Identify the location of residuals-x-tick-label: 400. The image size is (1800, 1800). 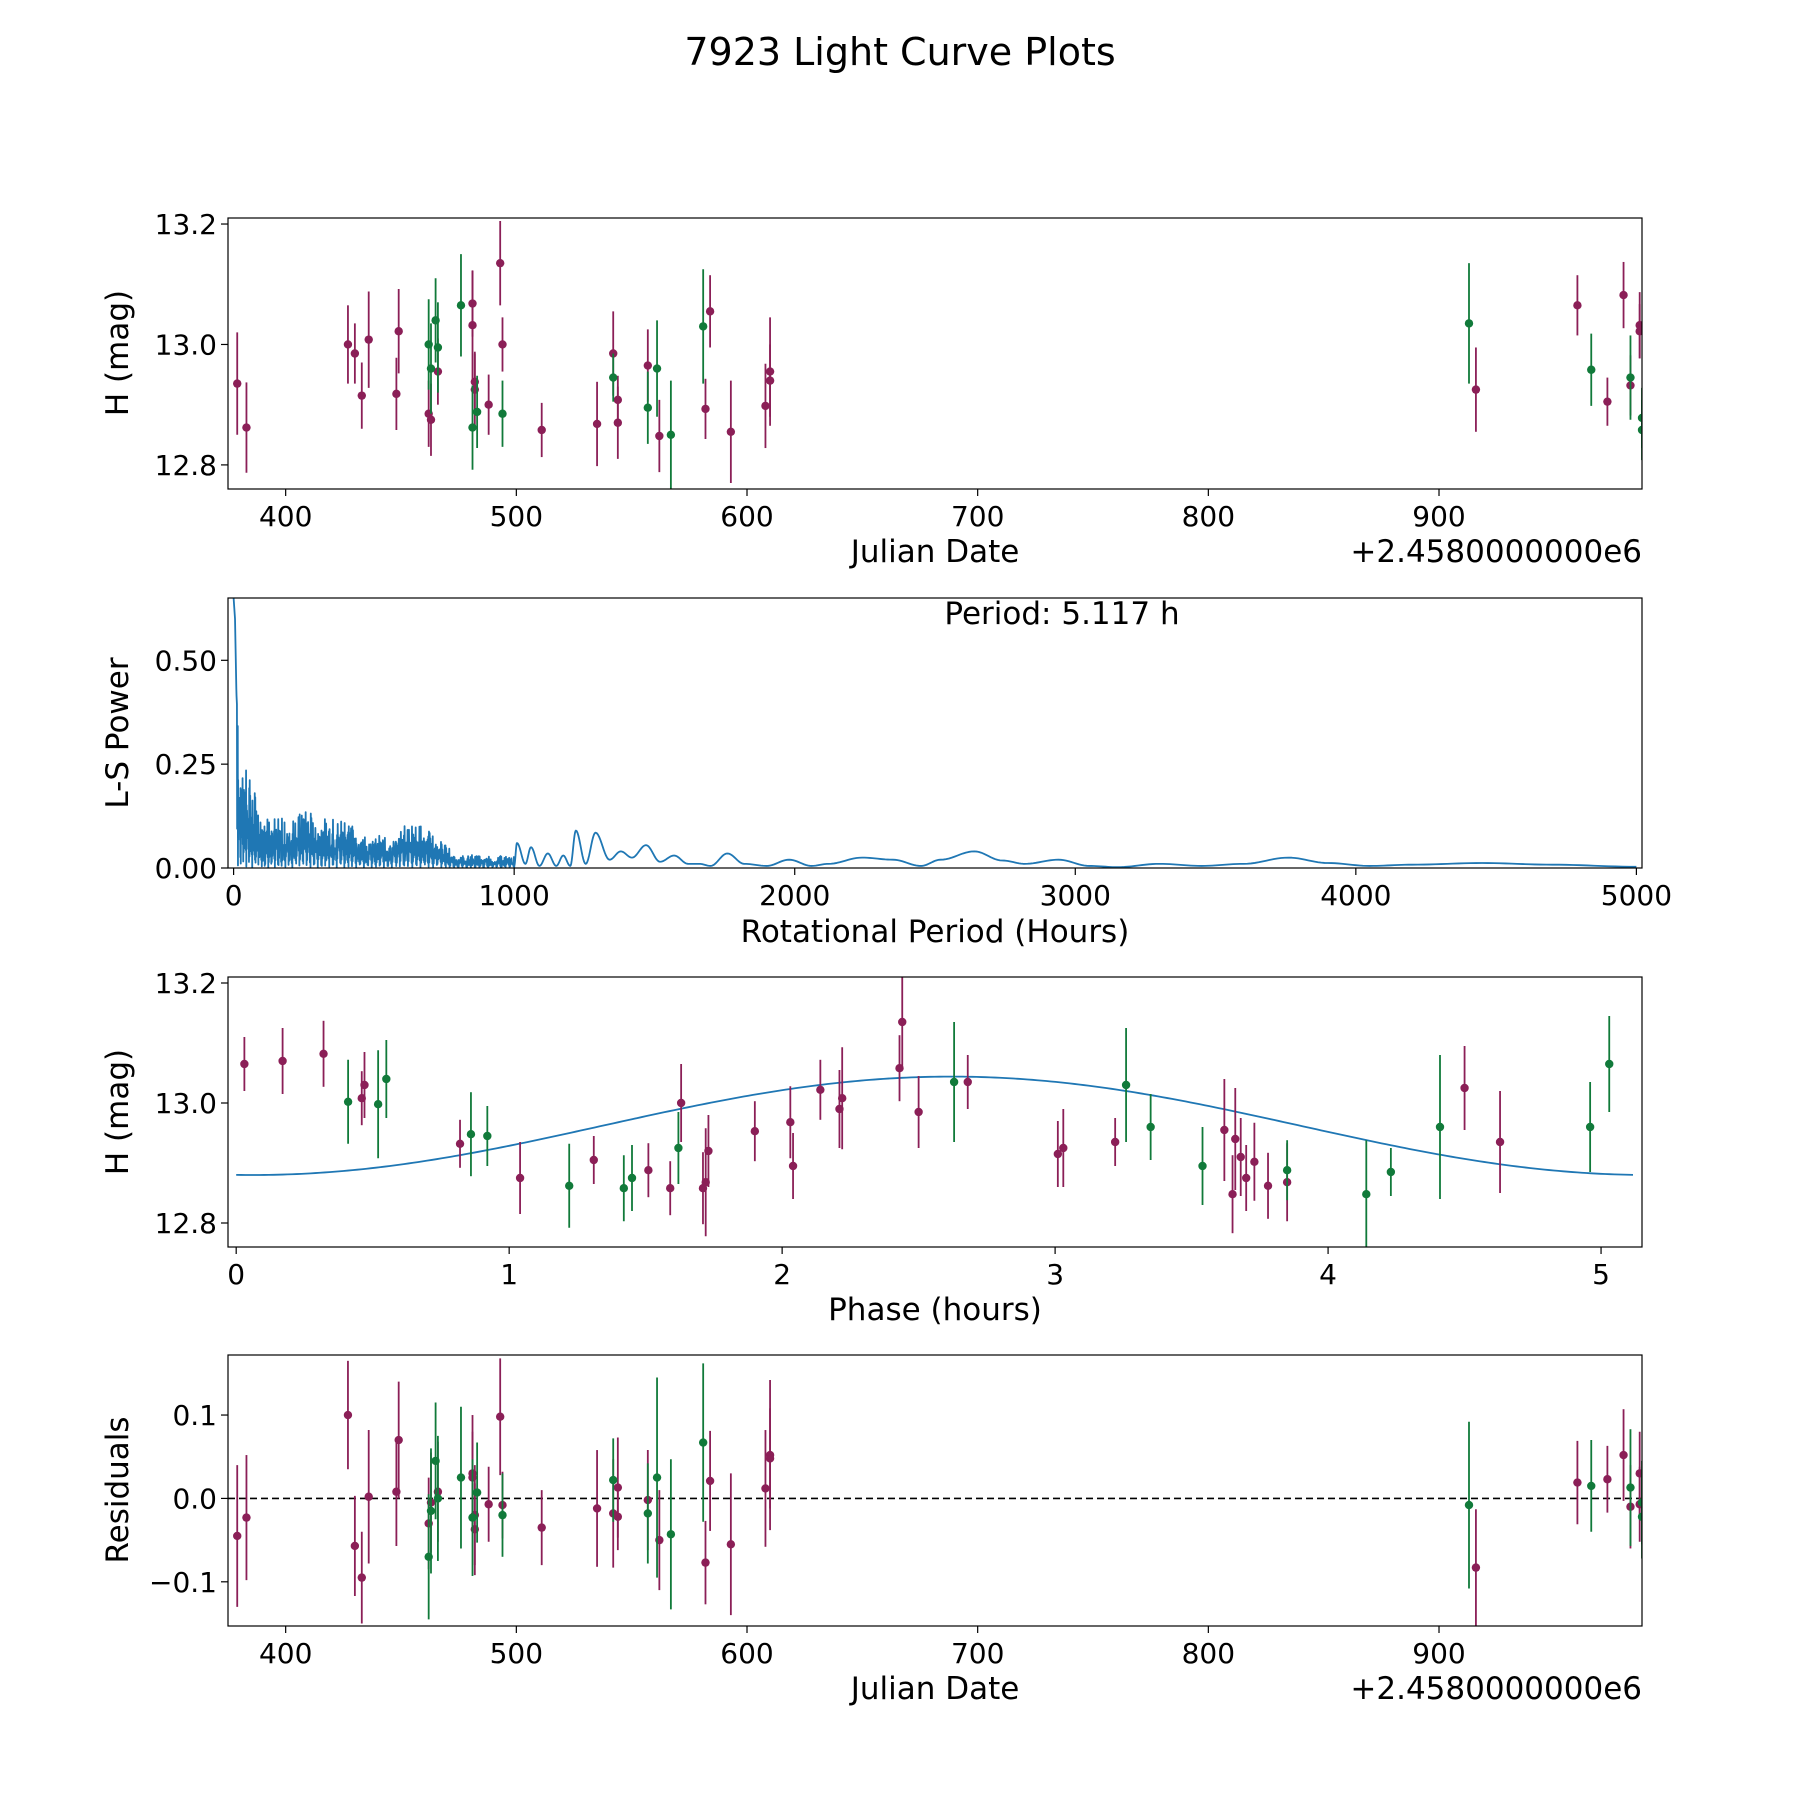
(285, 1653).